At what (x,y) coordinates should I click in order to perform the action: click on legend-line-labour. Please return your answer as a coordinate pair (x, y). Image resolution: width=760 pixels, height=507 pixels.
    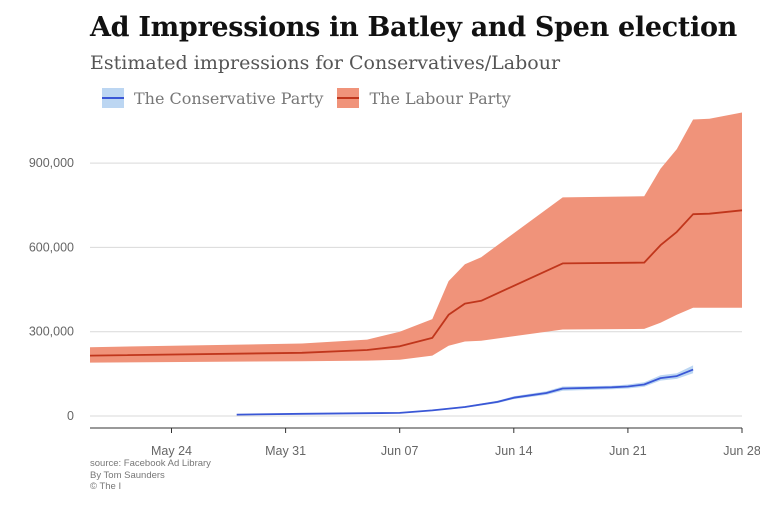
    Looking at the image, I should click on (348, 98).